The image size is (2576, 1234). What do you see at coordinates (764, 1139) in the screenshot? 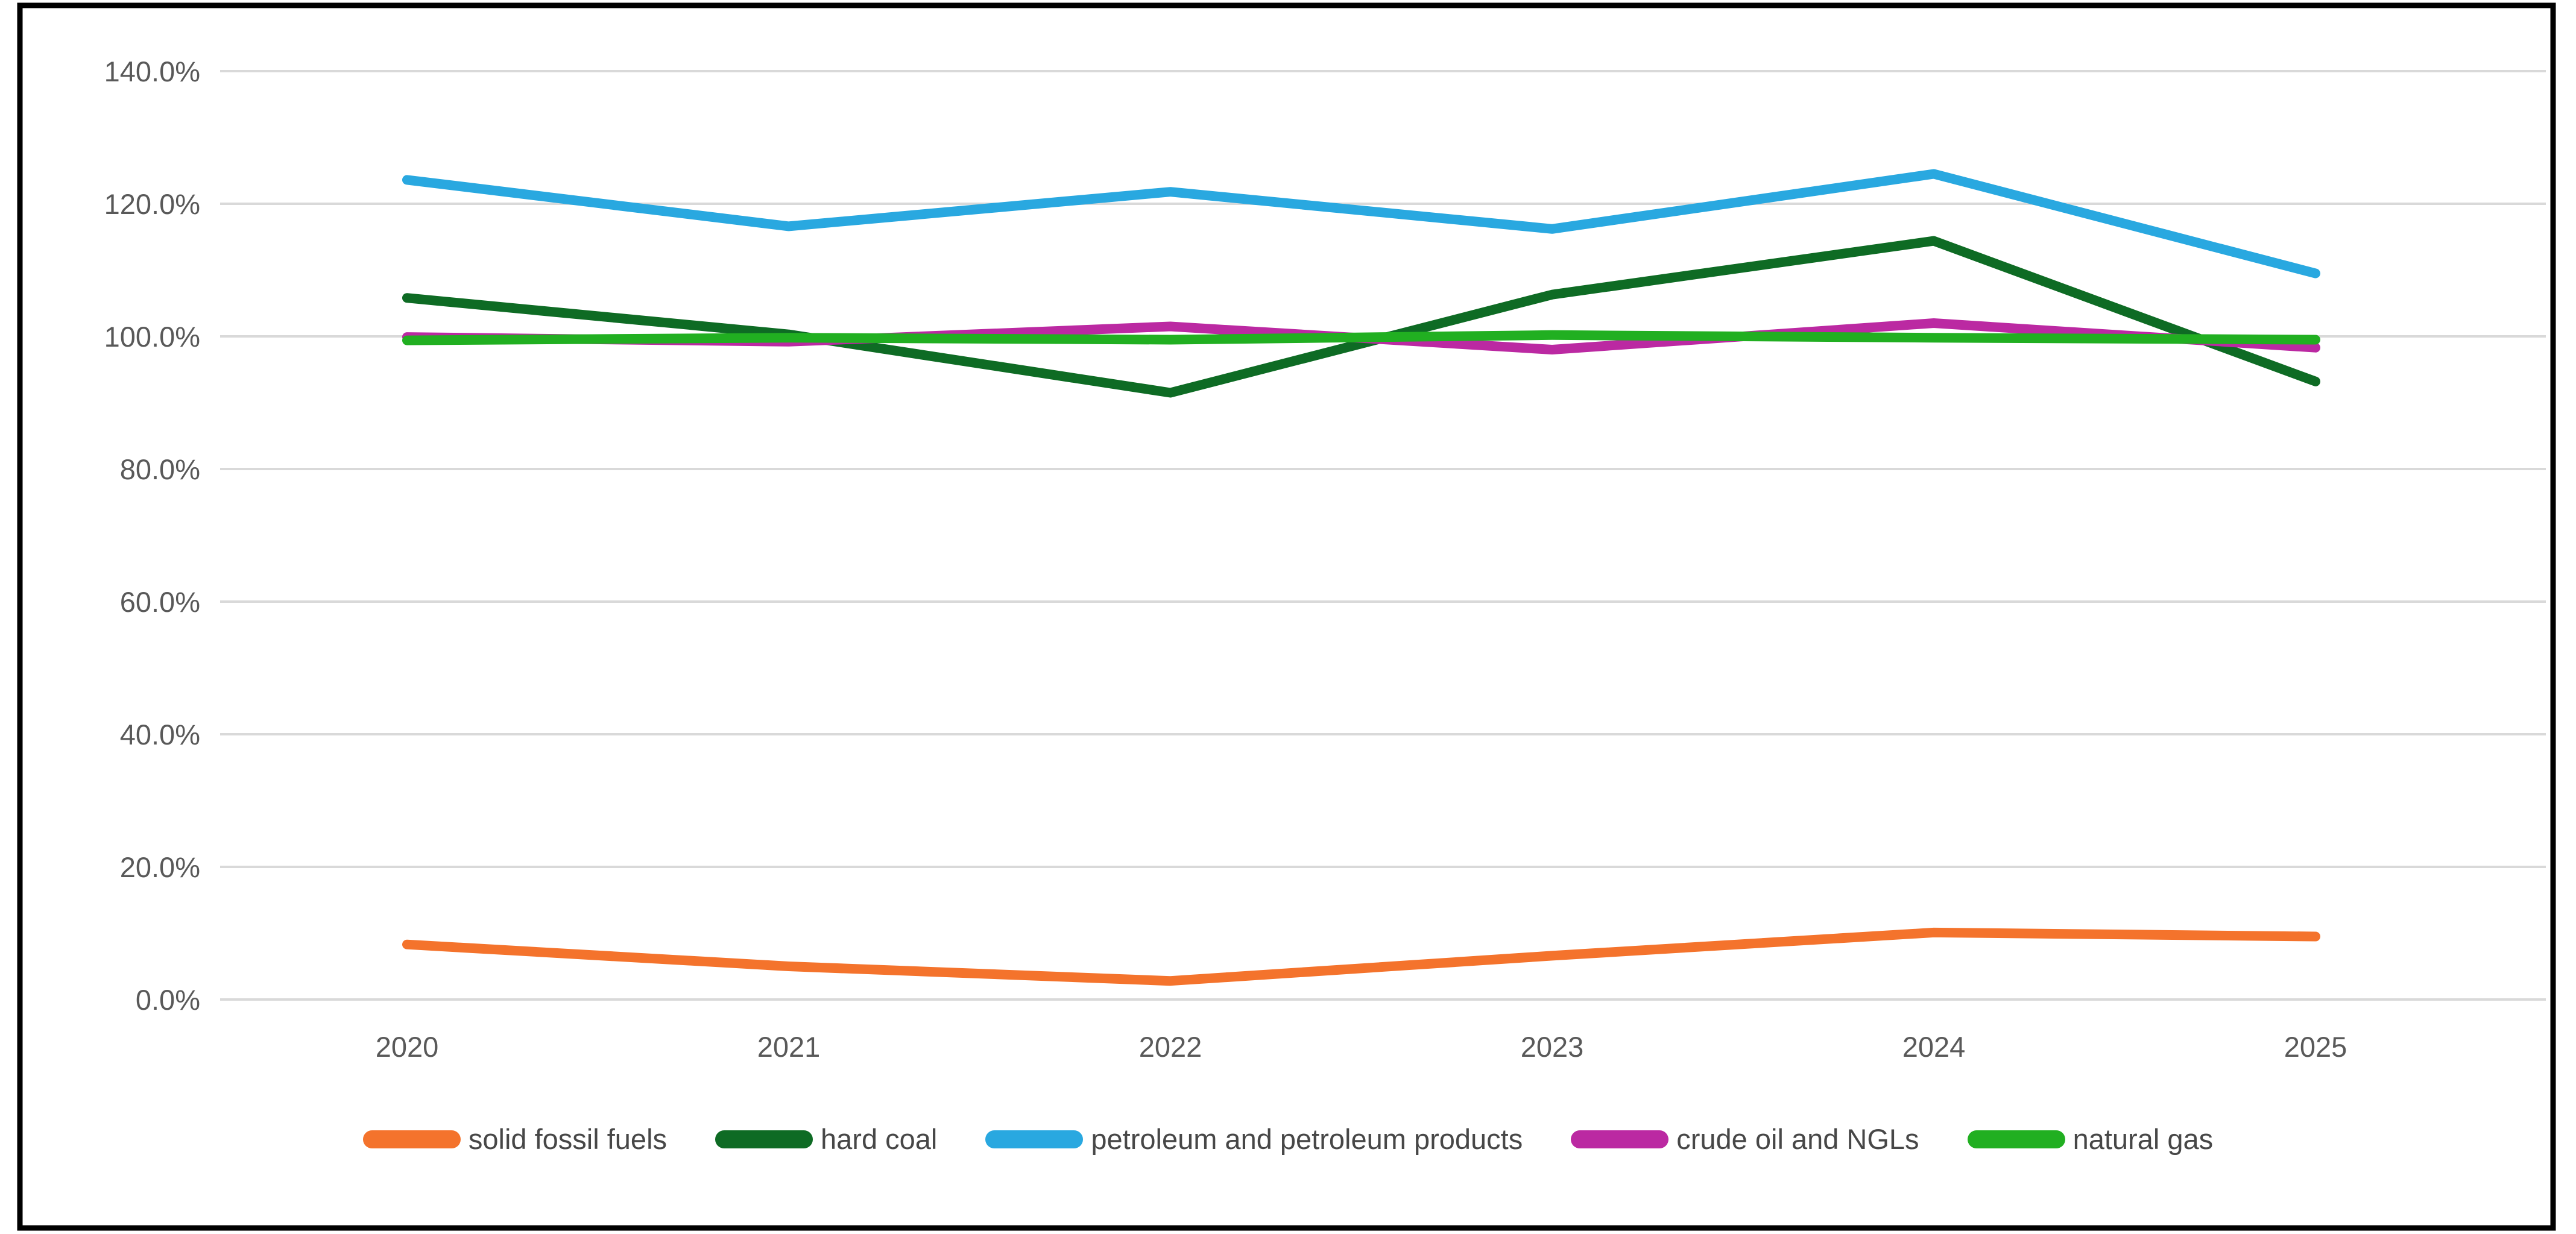
I see `legend-swatch-hard-coal` at bounding box center [764, 1139].